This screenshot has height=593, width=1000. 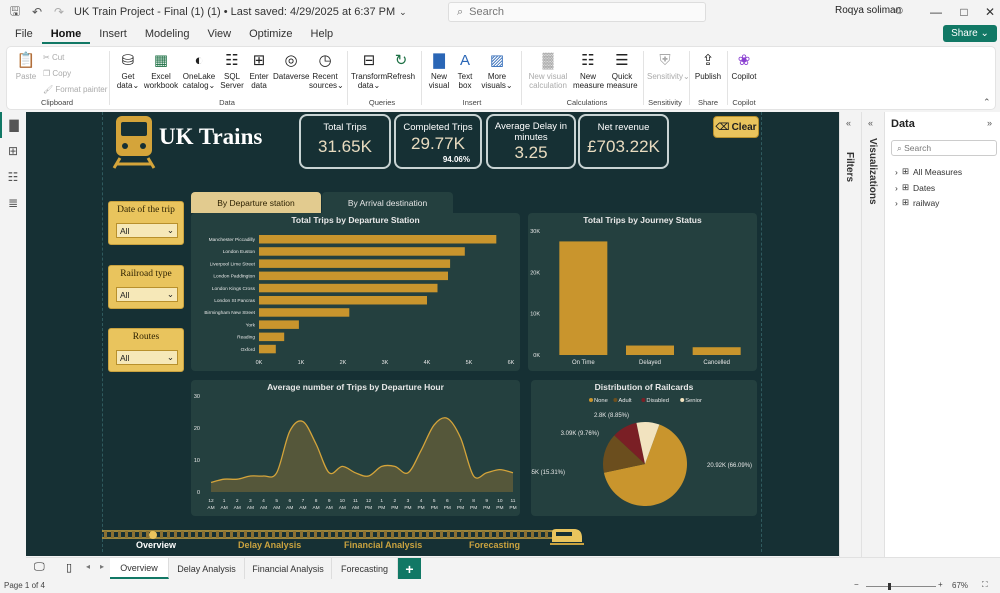 What do you see at coordinates (13, 203) in the screenshot?
I see `dax-view-icon: ≣` at bounding box center [13, 203].